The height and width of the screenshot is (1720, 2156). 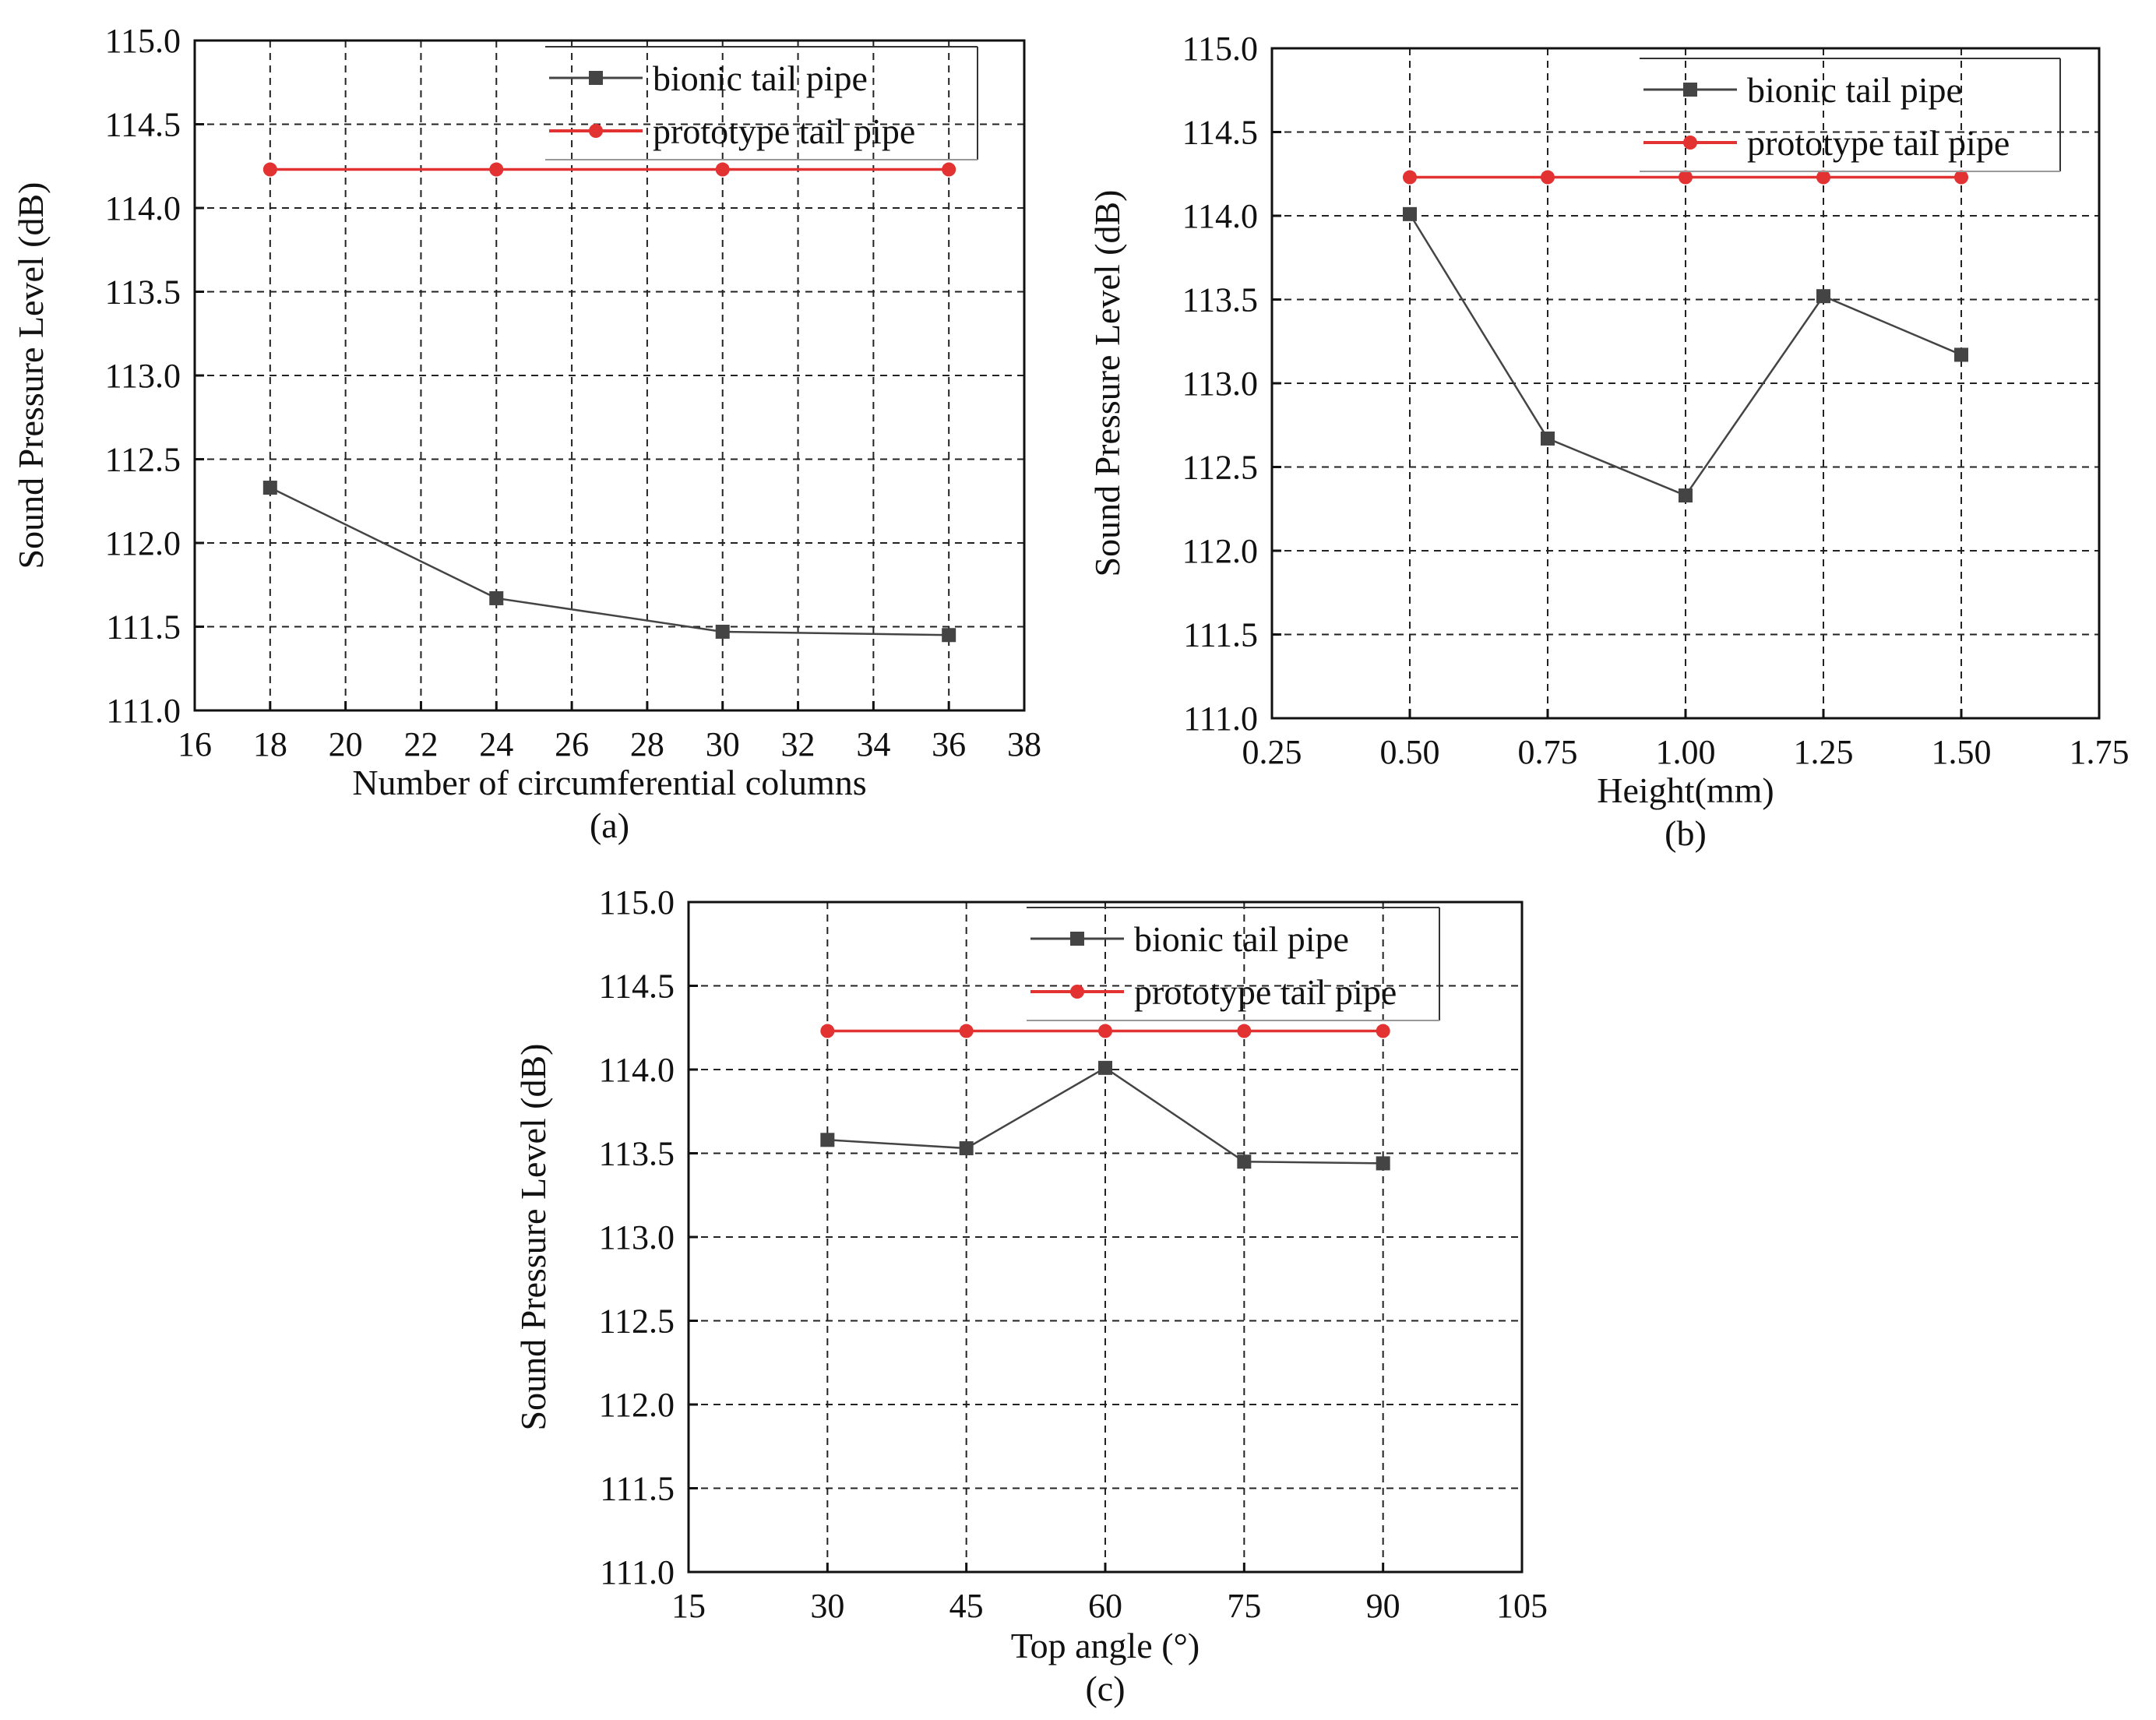 I want to click on series-line-bionic, so click(x=609, y=561).